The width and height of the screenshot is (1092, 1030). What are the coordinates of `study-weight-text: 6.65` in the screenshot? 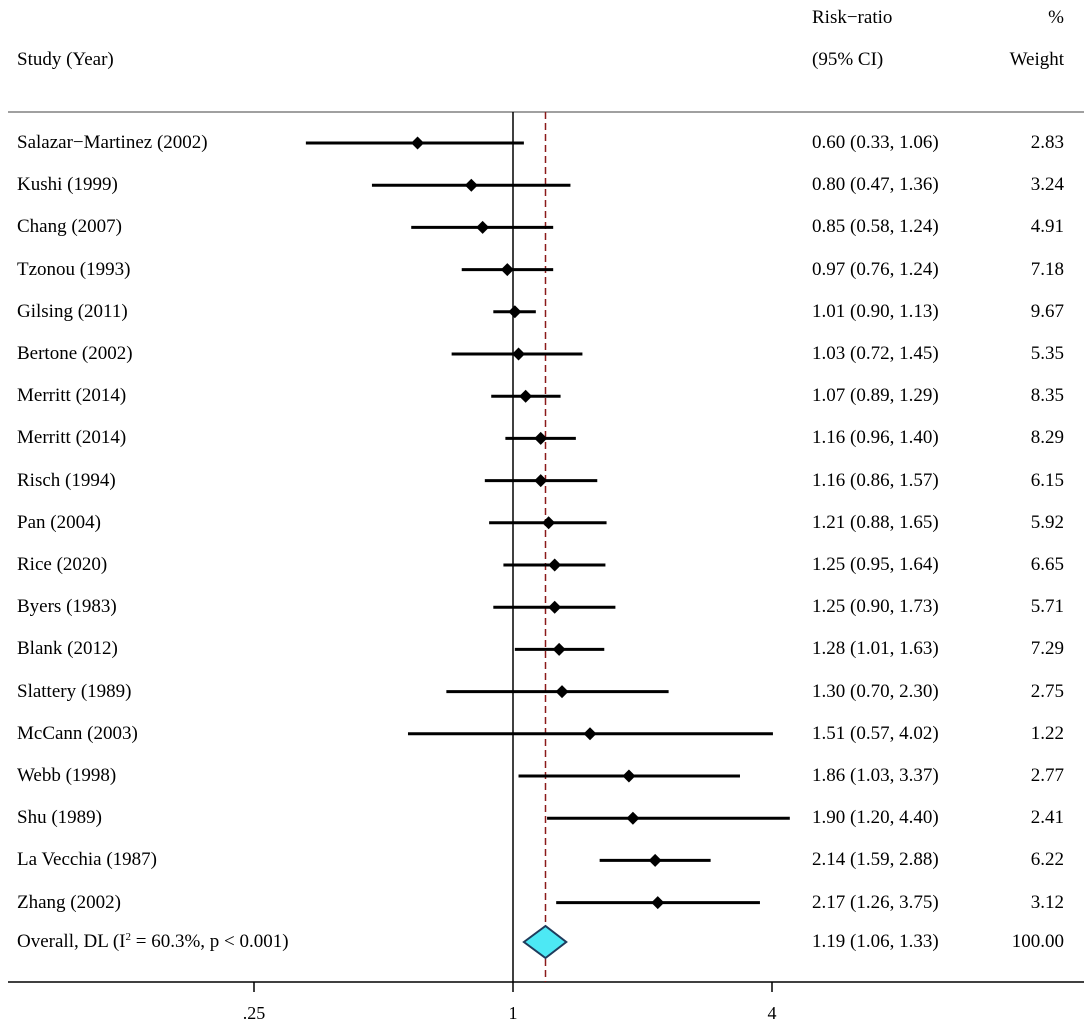 It's located at (1047, 564).